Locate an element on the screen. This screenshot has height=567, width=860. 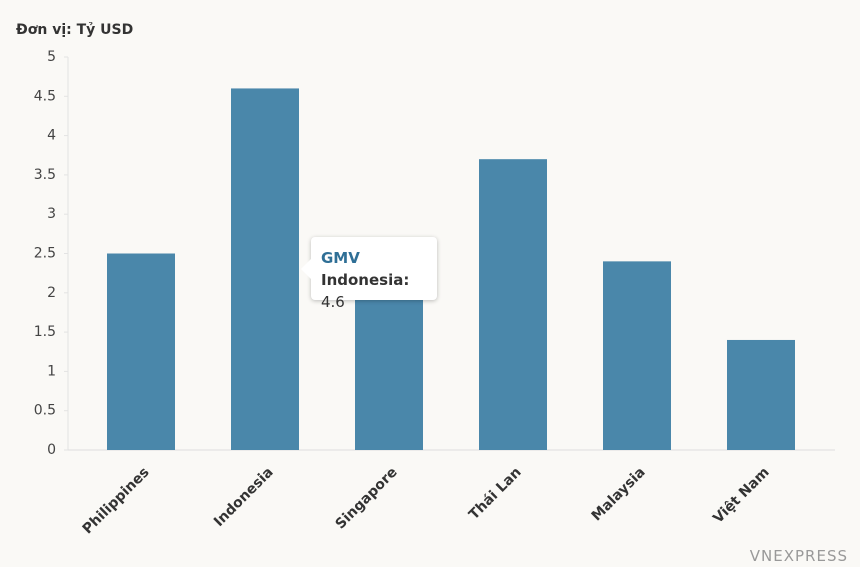
y-tick-label: 3 is located at coordinates (51, 214).